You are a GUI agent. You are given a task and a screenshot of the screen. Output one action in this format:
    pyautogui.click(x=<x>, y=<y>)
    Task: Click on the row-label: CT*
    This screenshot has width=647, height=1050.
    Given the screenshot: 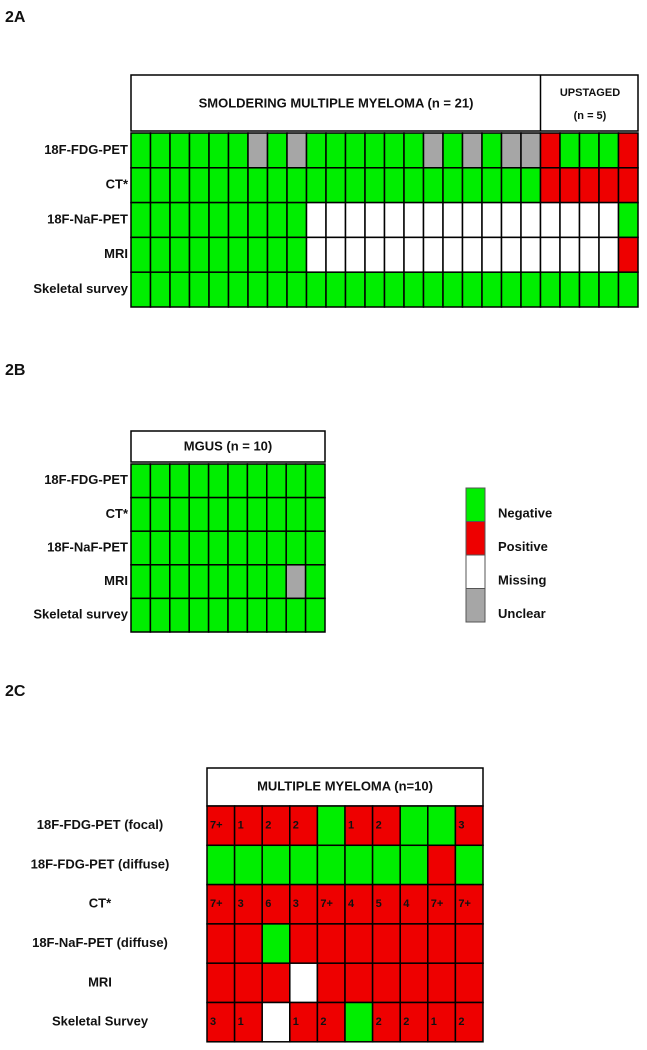 What is the action you would take?
    pyautogui.click(x=100, y=903)
    